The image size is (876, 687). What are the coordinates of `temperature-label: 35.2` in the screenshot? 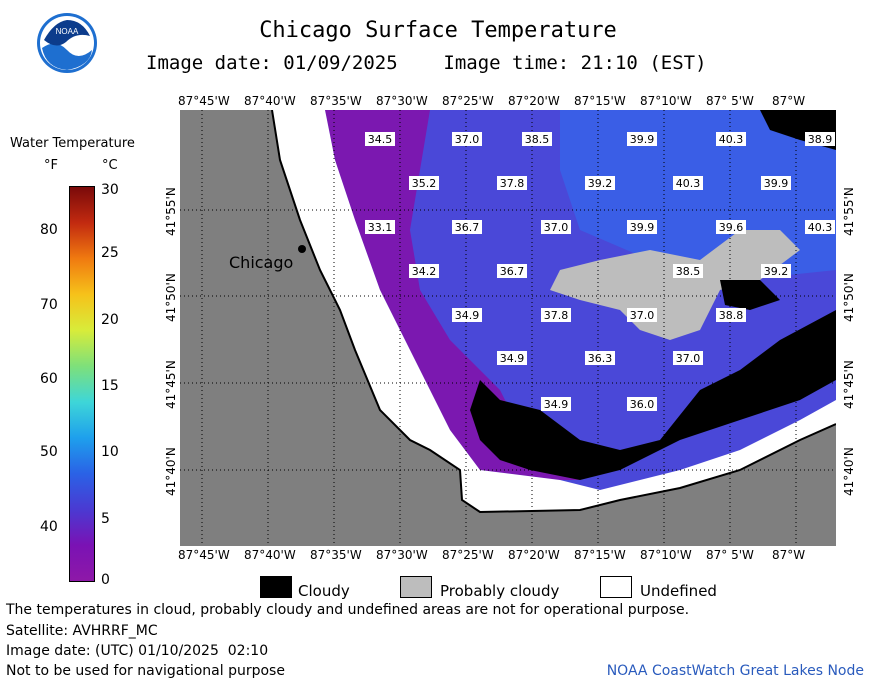 It's located at (424, 183).